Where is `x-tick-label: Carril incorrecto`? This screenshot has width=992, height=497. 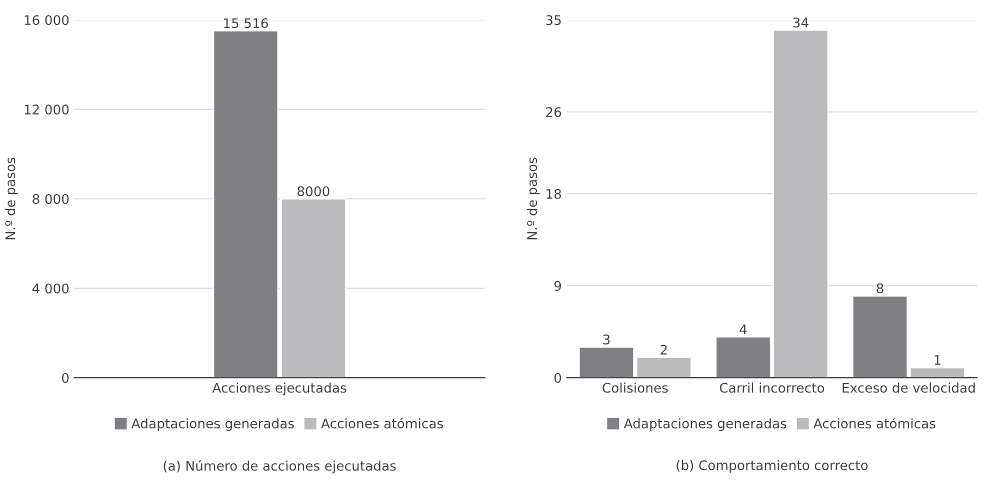
x-tick-label: Carril incorrecto is located at coordinates (772, 387).